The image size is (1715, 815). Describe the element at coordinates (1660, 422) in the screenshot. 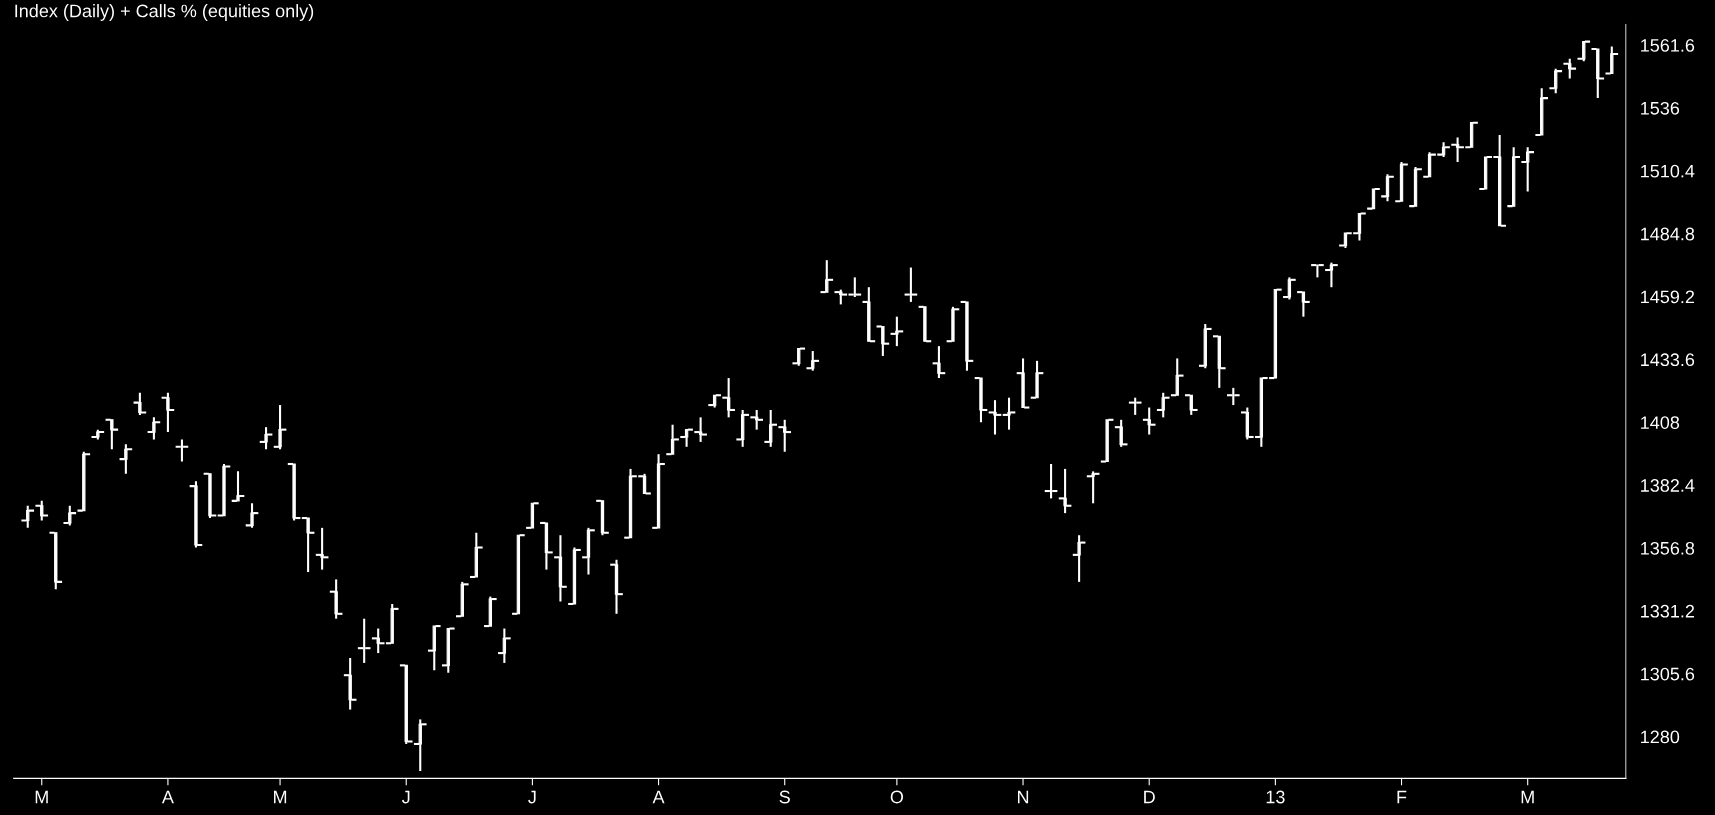

I see `y-tick-label: 1408` at that location.